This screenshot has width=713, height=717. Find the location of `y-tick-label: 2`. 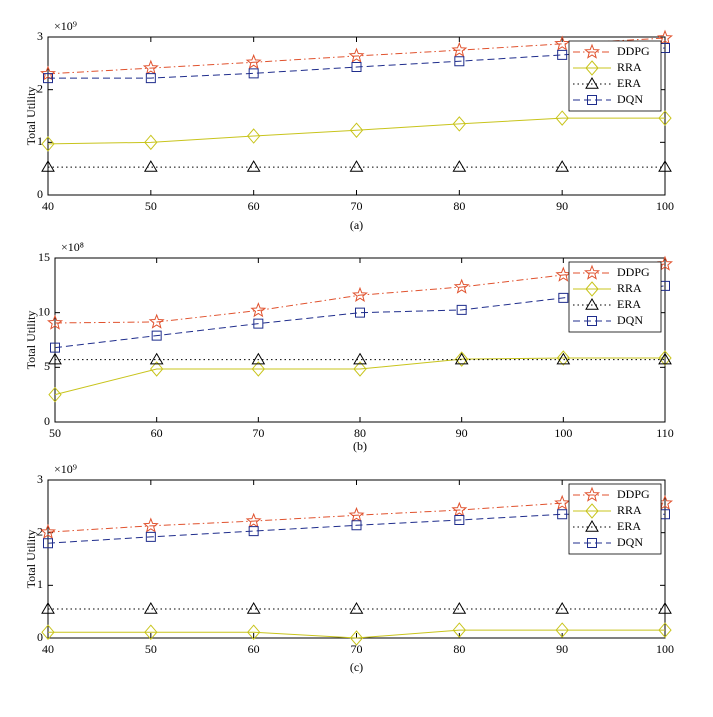

y-tick-label: 2 is located at coordinates (40, 531).